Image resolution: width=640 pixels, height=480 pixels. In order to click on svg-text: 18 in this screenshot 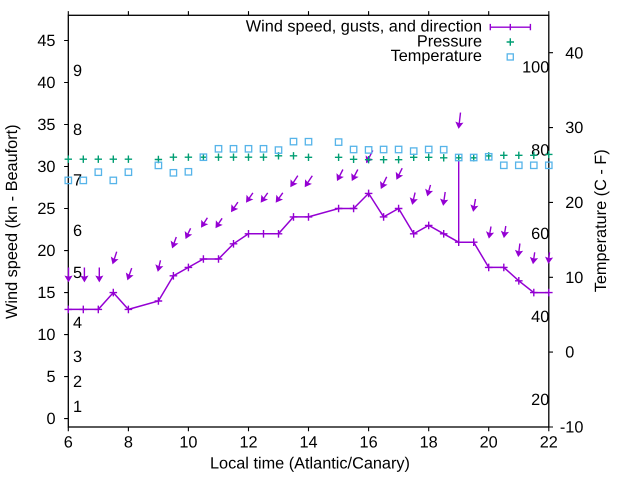, I will do `click(429, 443)`.